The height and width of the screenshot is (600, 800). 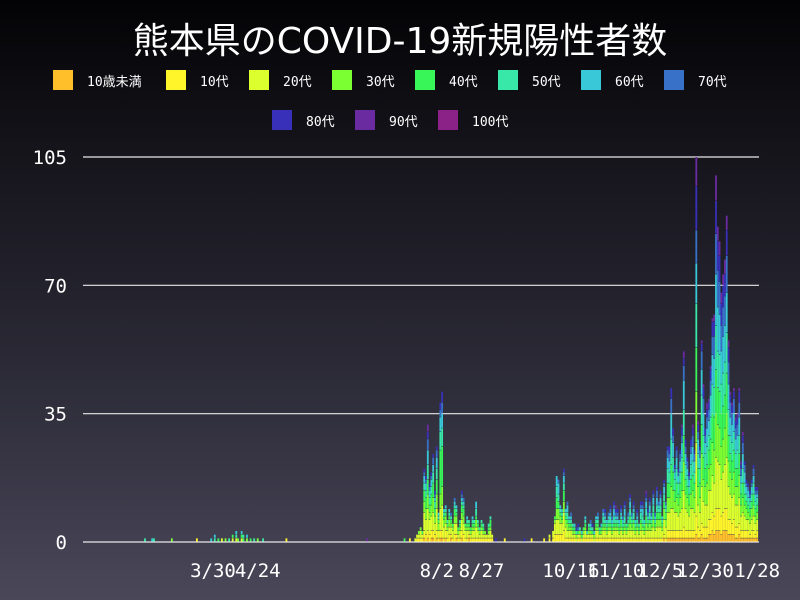 What do you see at coordinates (55, 286) in the screenshot?
I see `y-tick-label: 70` at bounding box center [55, 286].